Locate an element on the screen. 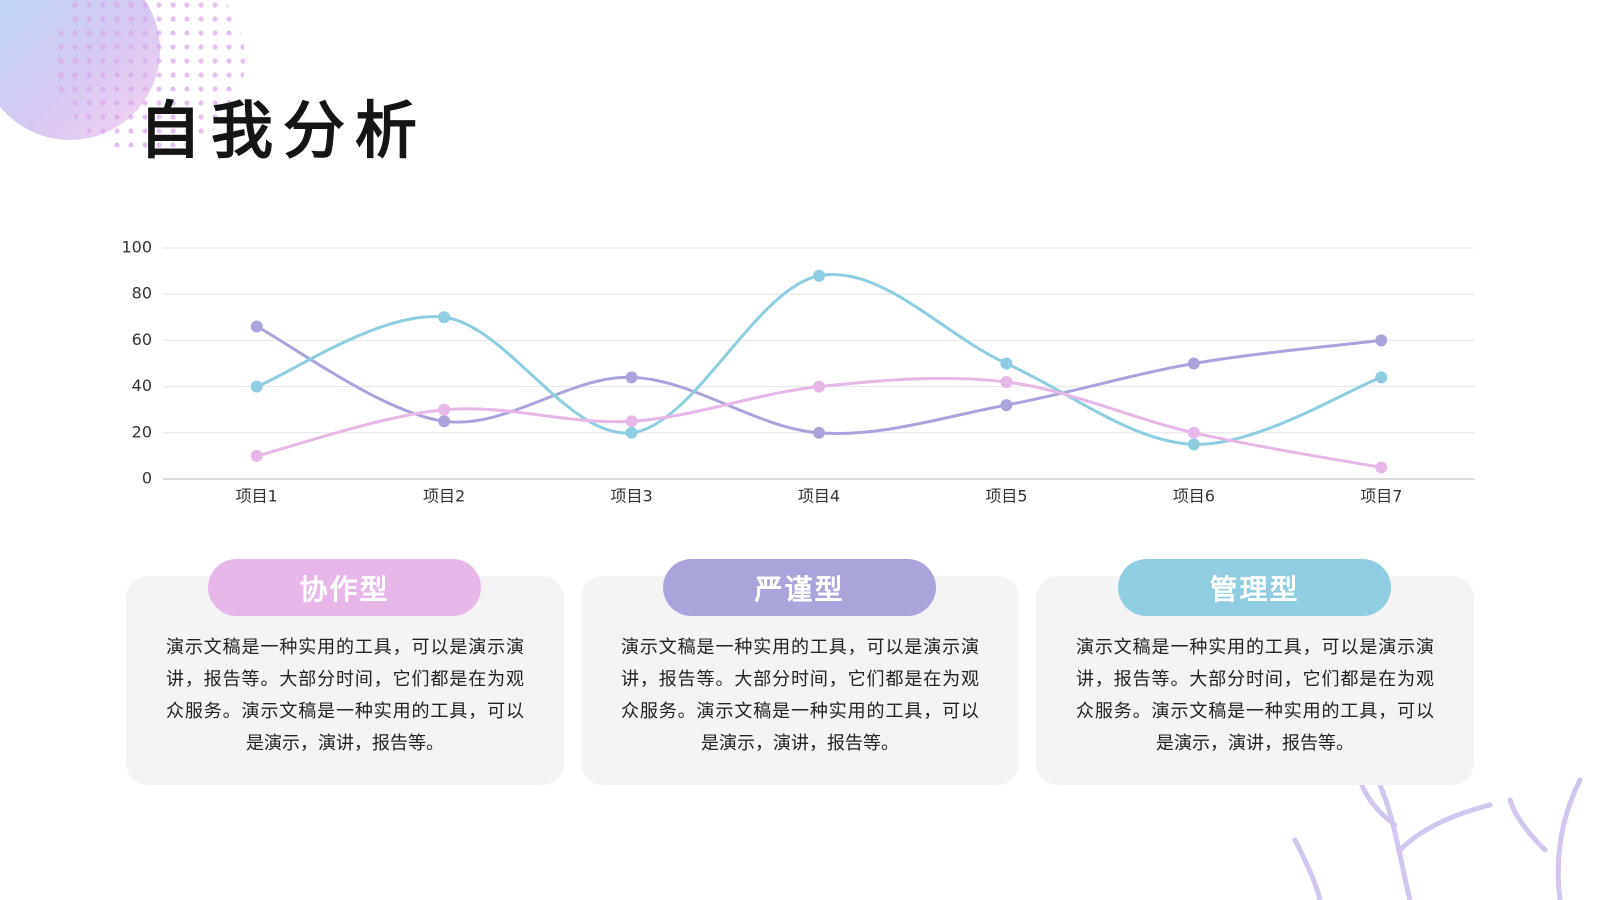 The height and width of the screenshot is (900, 1600). y-tick-label: 40 is located at coordinates (142, 385).